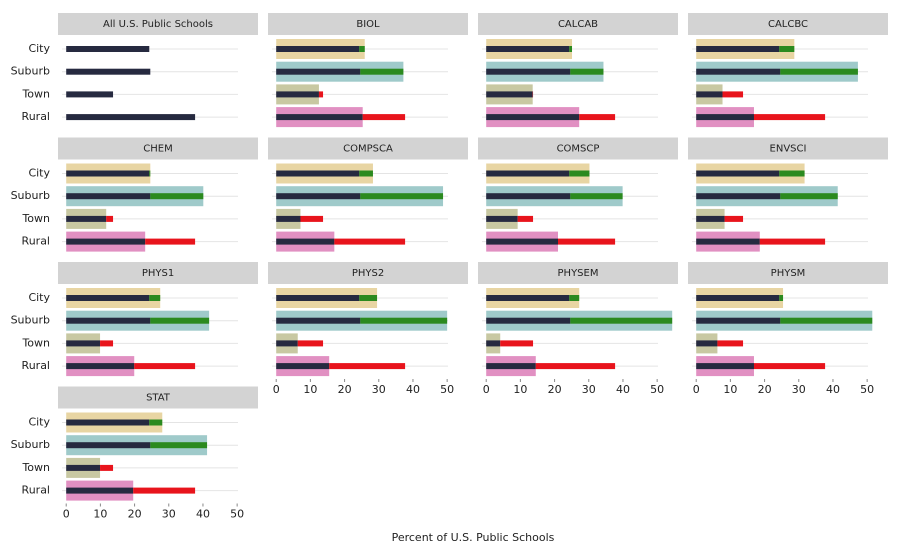 This screenshot has width=916, height=550. What do you see at coordinates (788, 24) in the screenshot?
I see `panel-title: CALCBC` at bounding box center [788, 24].